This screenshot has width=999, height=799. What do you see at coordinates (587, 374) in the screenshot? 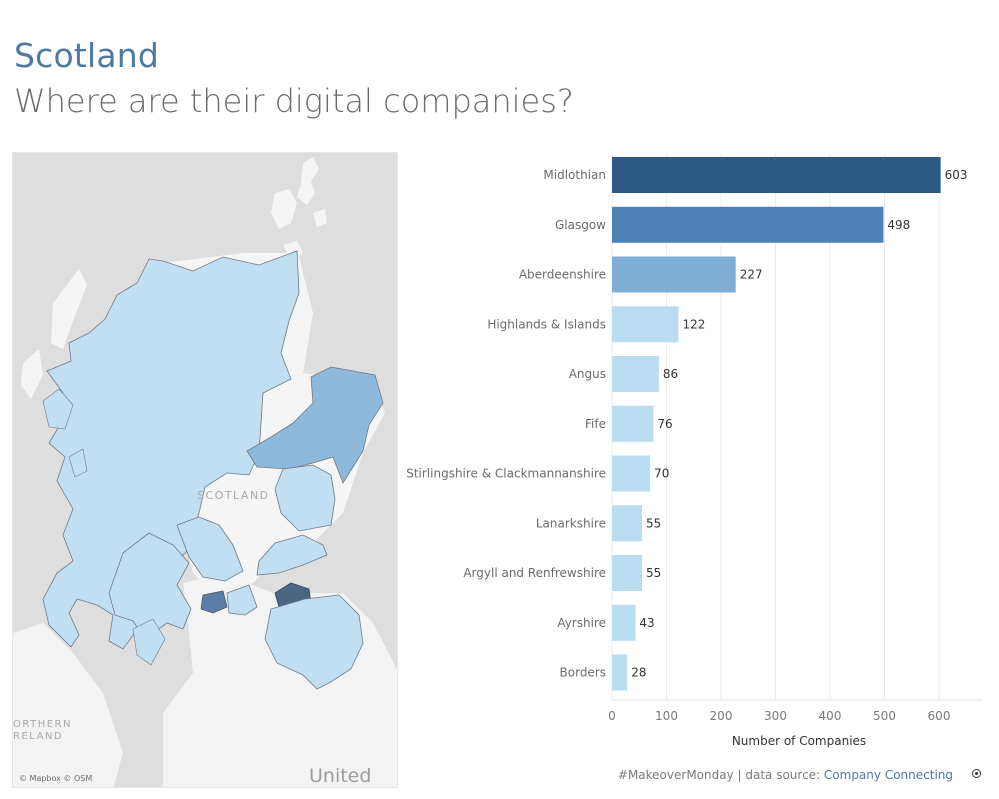
I see `category-label: Angus` at bounding box center [587, 374].